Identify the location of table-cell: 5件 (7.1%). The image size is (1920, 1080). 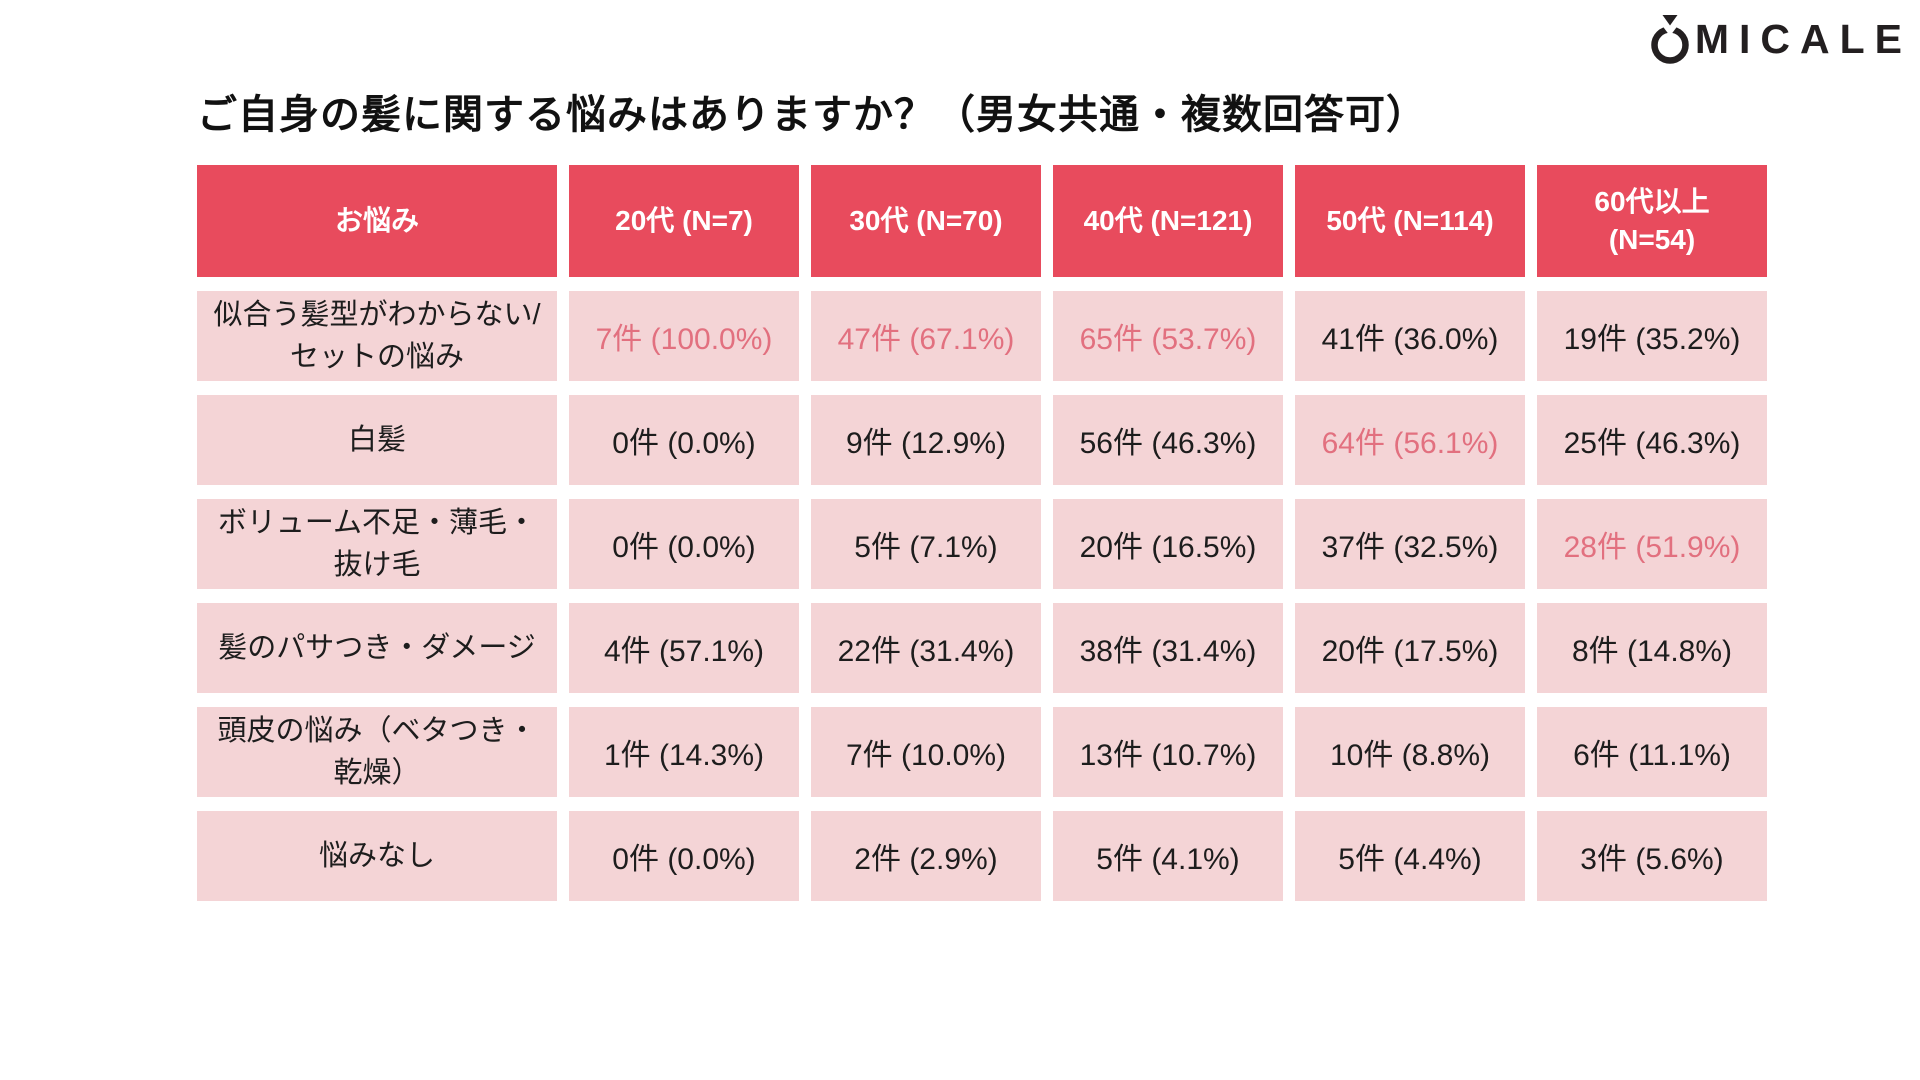
(926, 544).